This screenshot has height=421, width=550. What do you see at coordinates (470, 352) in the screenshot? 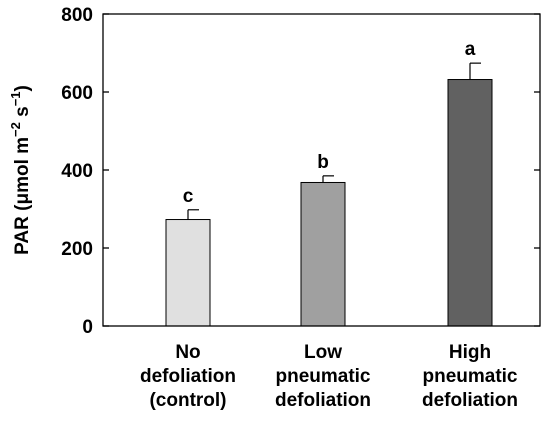
I see `x-category-label: High` at bounding box center [470, 352].